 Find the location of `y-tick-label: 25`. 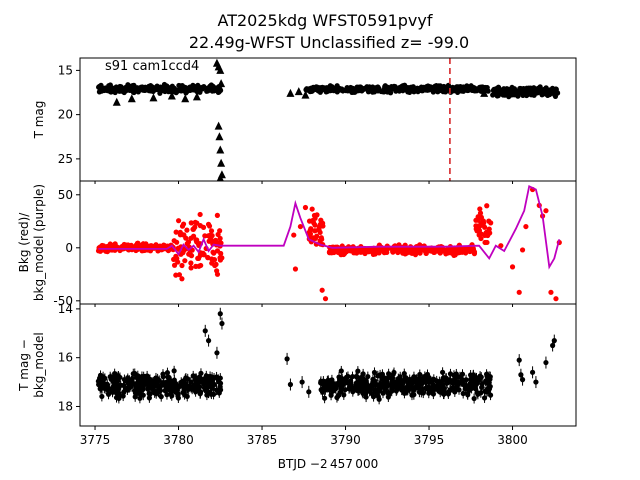

y-tick-label: 25 is located at coordinates (65, 159).